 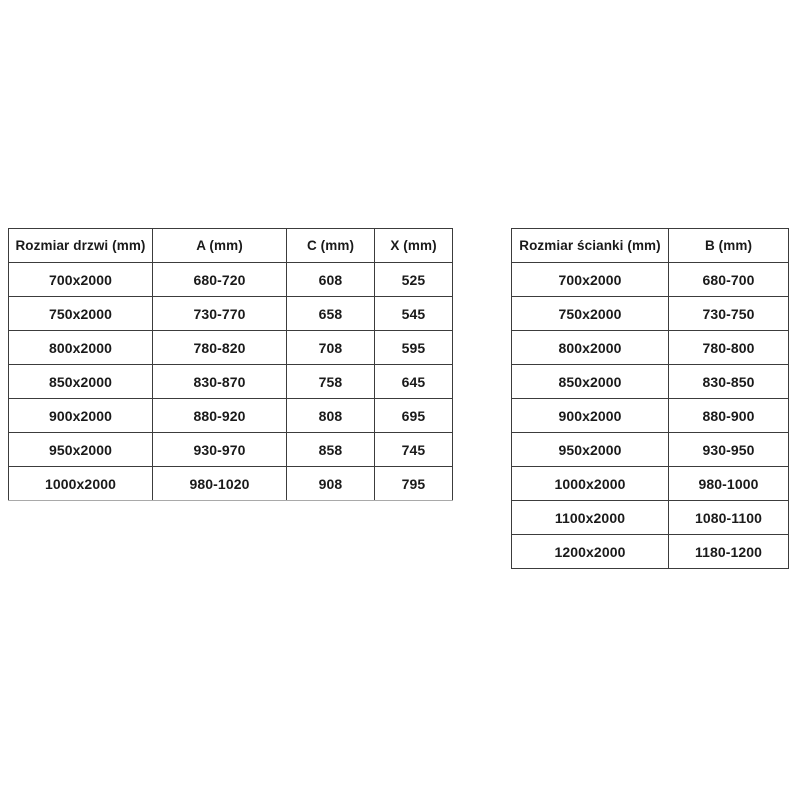 I want to click on cell-door-size: 900x2000, so click(x=80, y=415).